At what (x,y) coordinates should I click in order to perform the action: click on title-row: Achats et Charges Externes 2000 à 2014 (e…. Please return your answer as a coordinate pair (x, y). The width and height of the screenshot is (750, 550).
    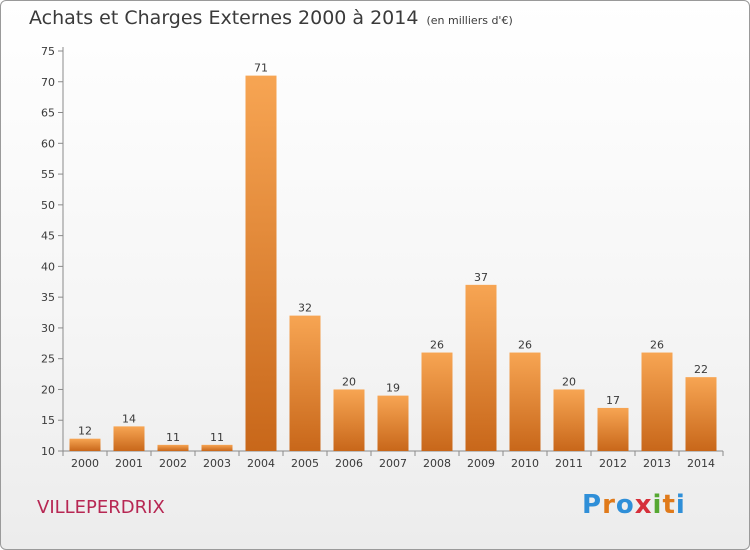
    Looking at the image, I should click on (271, 18).